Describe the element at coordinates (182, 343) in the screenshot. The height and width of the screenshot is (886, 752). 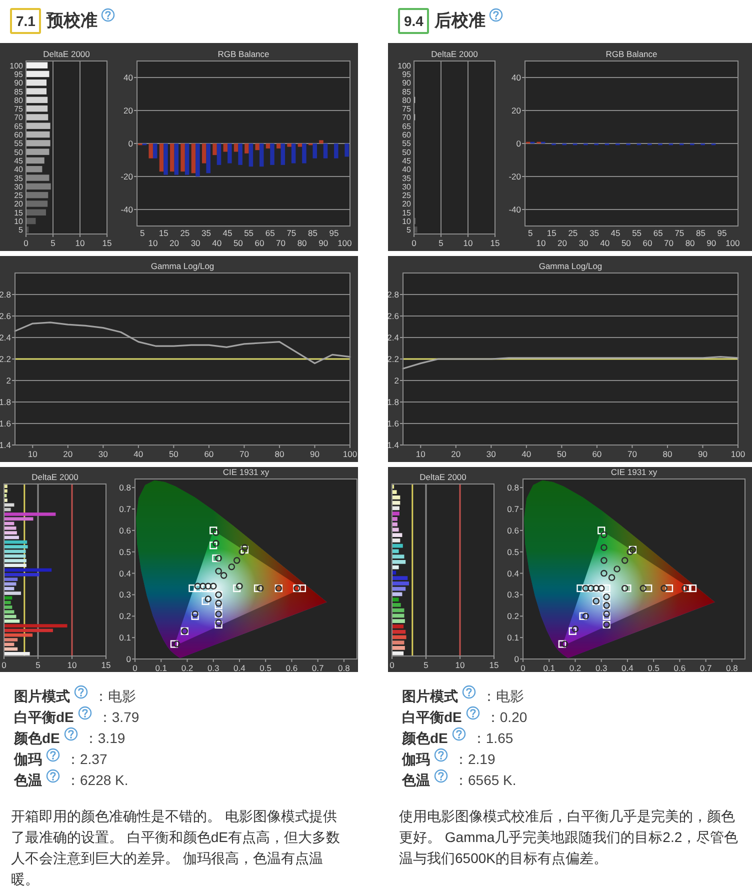
I see `line-series` at that location.